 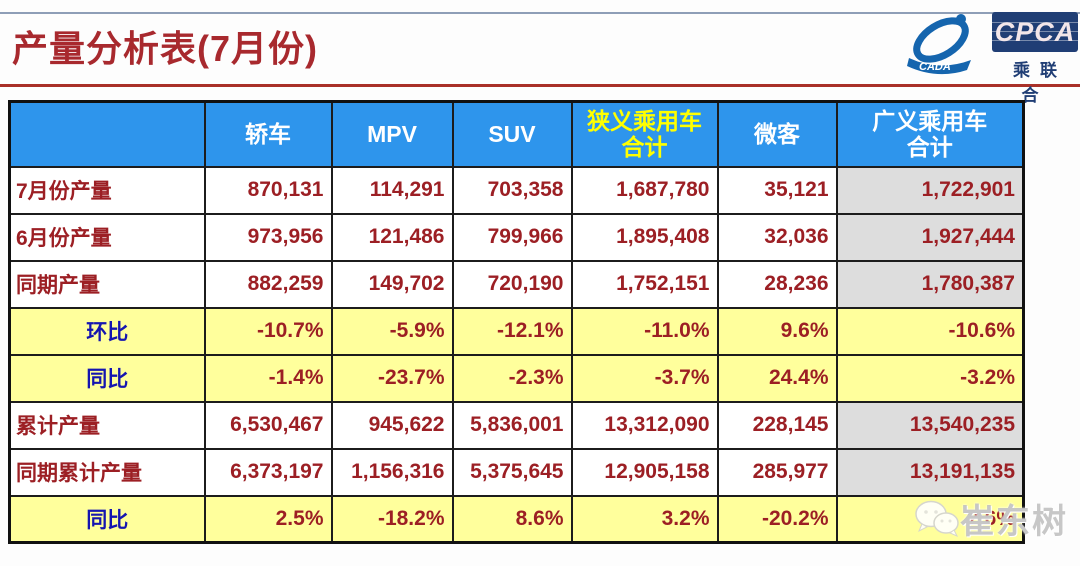 What do you see at coordinates (512, 331) in the screenshot?
I see `cell: -12.1%` at bounding box center [512, 331].